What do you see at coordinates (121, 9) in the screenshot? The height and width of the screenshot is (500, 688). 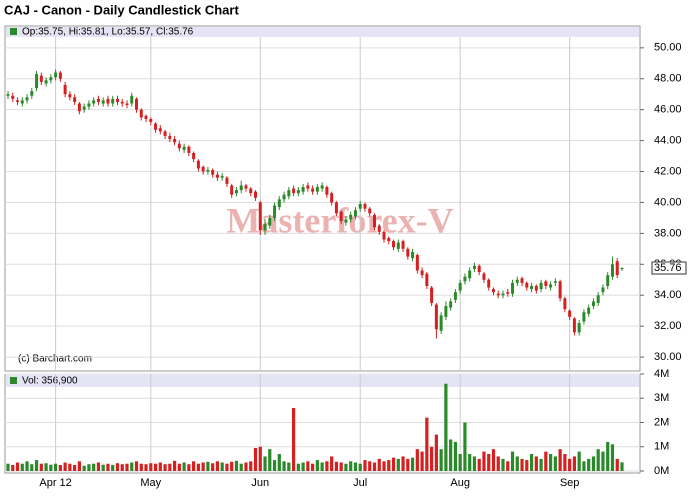 I see `chart-title: CAJ - Canon - Daily Candlestick Chart` at bounding box center [121, 9].